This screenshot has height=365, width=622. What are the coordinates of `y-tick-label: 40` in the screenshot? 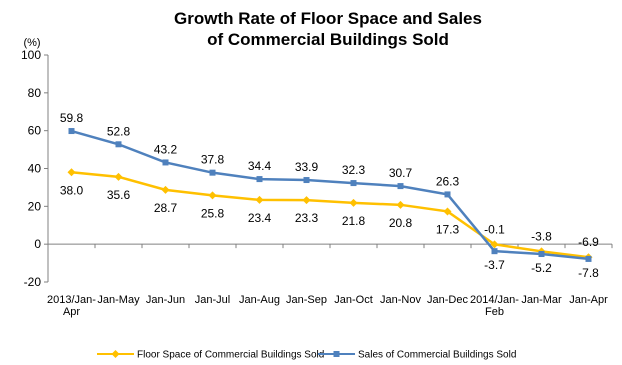 It's located at (35, 169).